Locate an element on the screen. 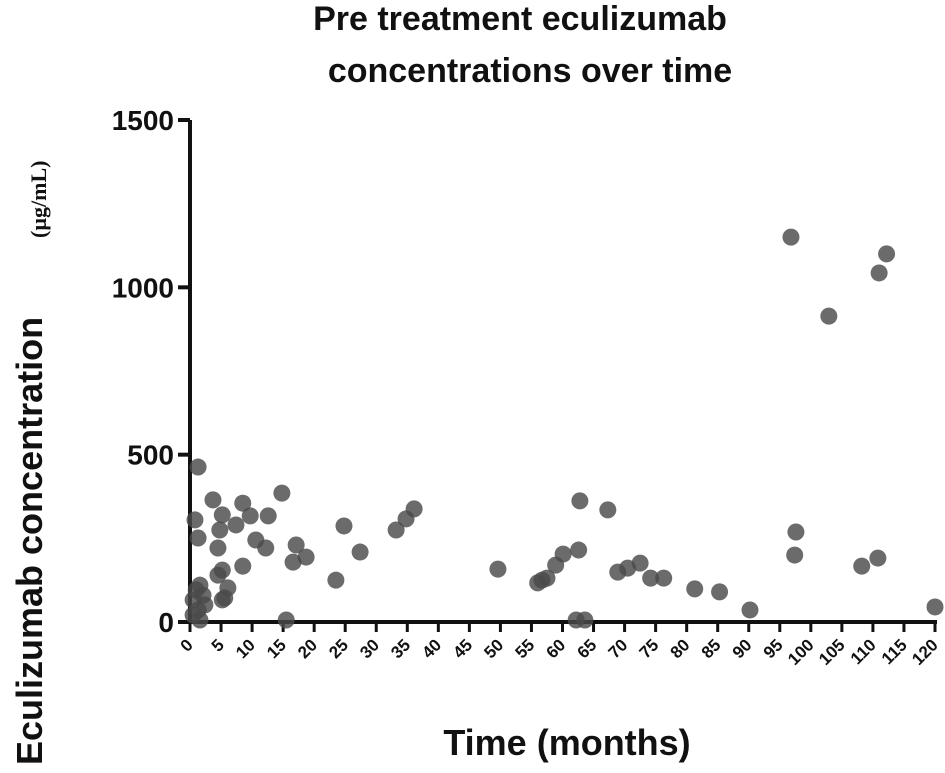 The width and height of the screenshot is (945, 773). x-tick-label: 5 is located at coordinates (218, 645).